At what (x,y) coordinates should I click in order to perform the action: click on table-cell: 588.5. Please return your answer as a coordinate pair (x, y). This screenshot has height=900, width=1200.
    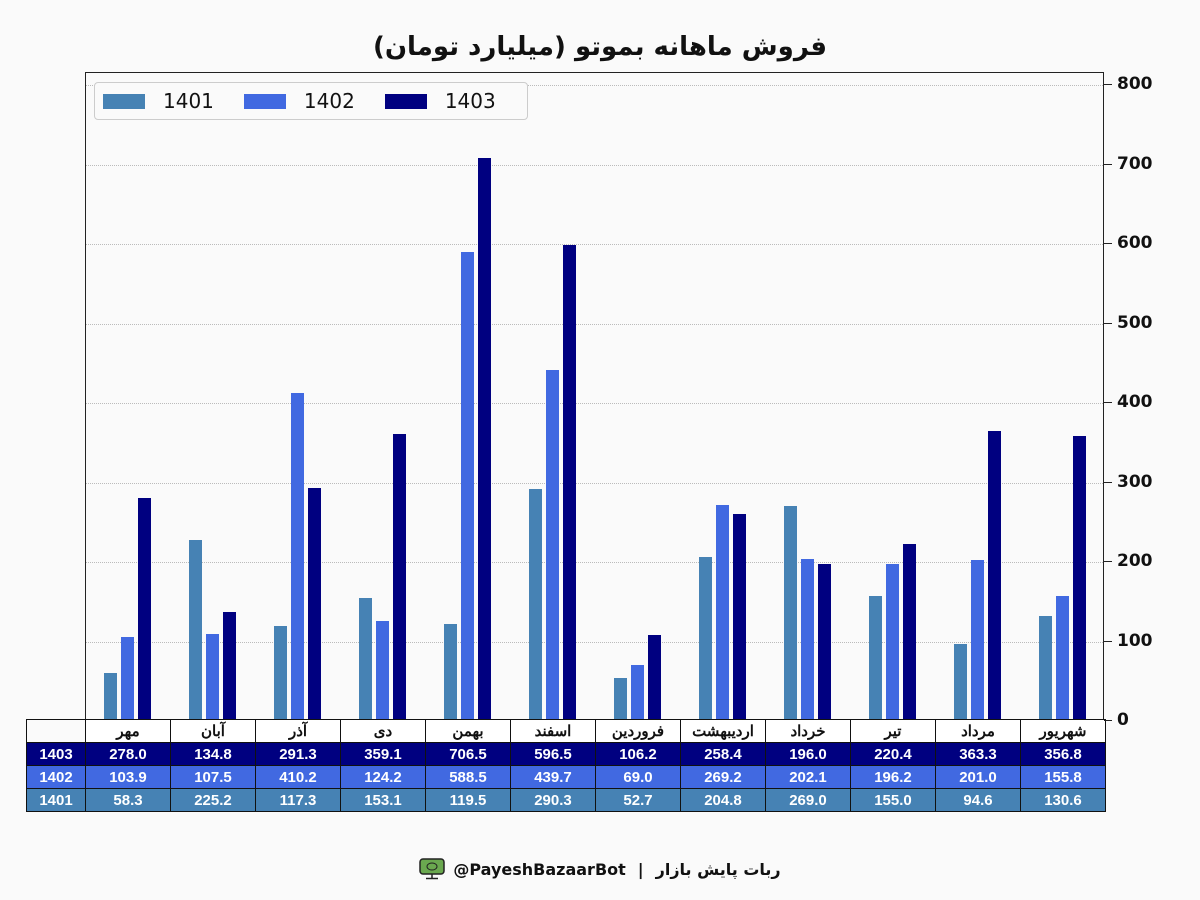
    Looking at the image, I should click on (468, 777).